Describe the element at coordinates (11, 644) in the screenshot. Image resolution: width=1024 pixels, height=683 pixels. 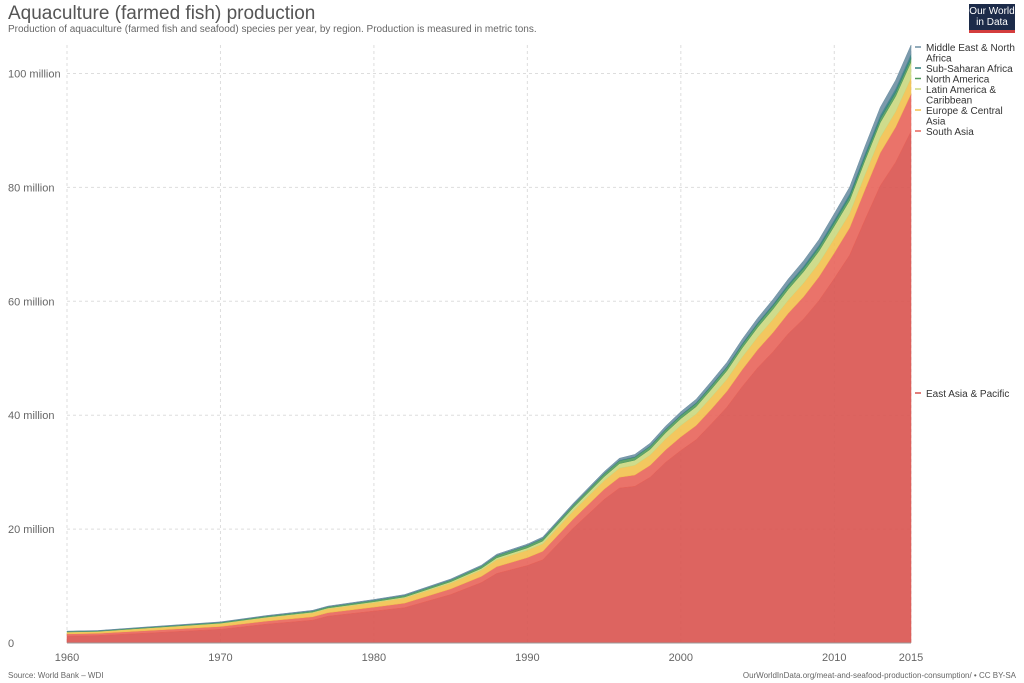
I see `y-tick-label: 0` at that location.